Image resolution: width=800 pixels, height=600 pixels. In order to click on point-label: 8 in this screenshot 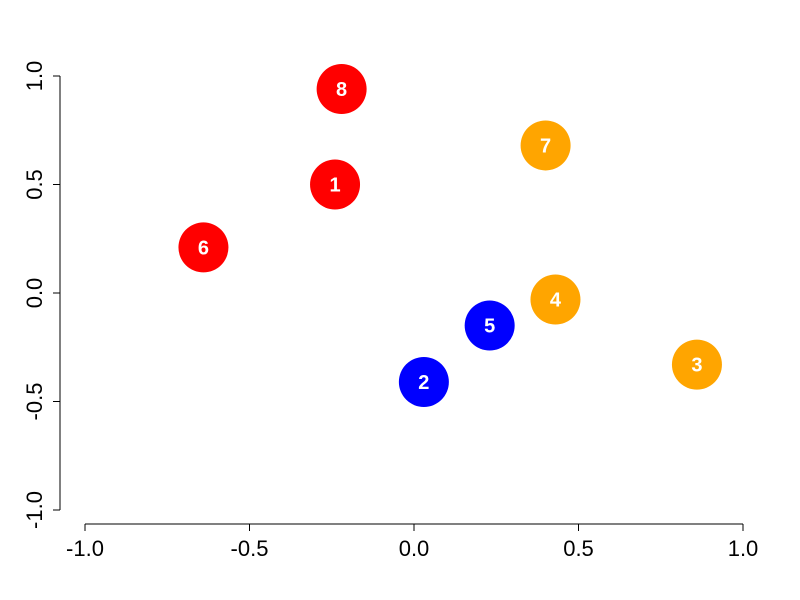, I will do `click(341, 90)`.